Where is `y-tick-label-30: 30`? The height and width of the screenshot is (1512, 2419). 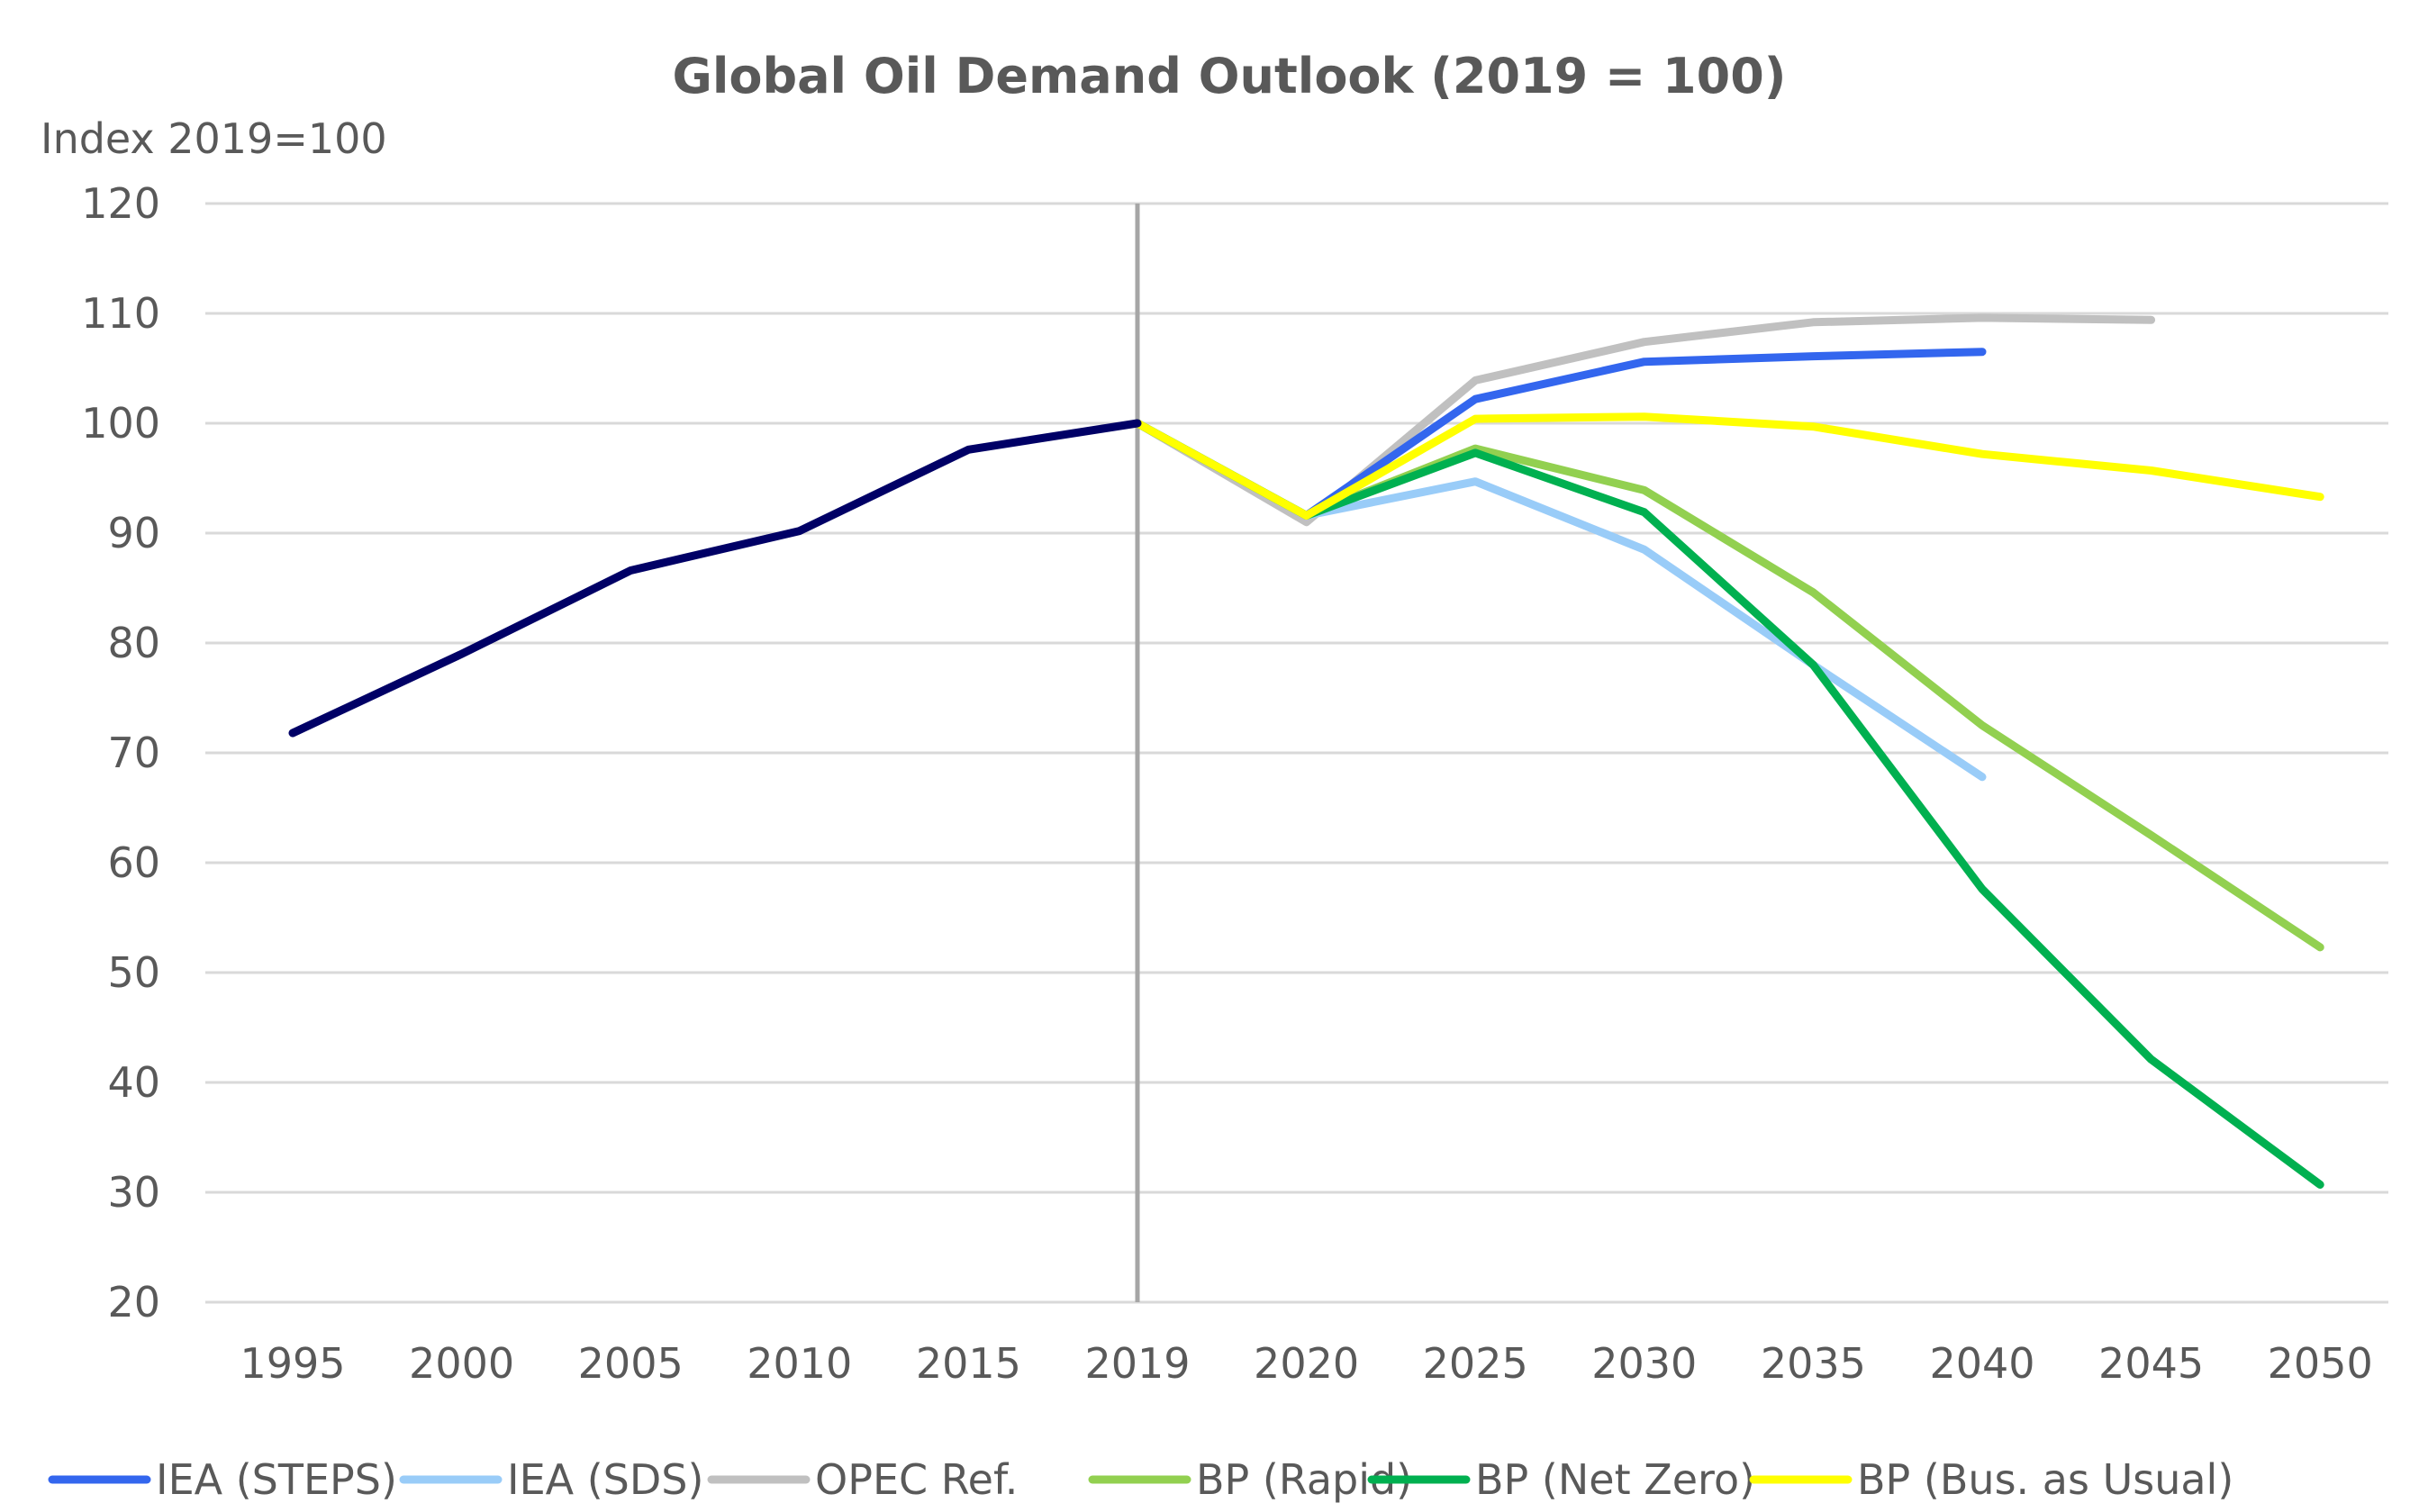
y-tick-label-30: 30 is located at coordinates (133, 1192).